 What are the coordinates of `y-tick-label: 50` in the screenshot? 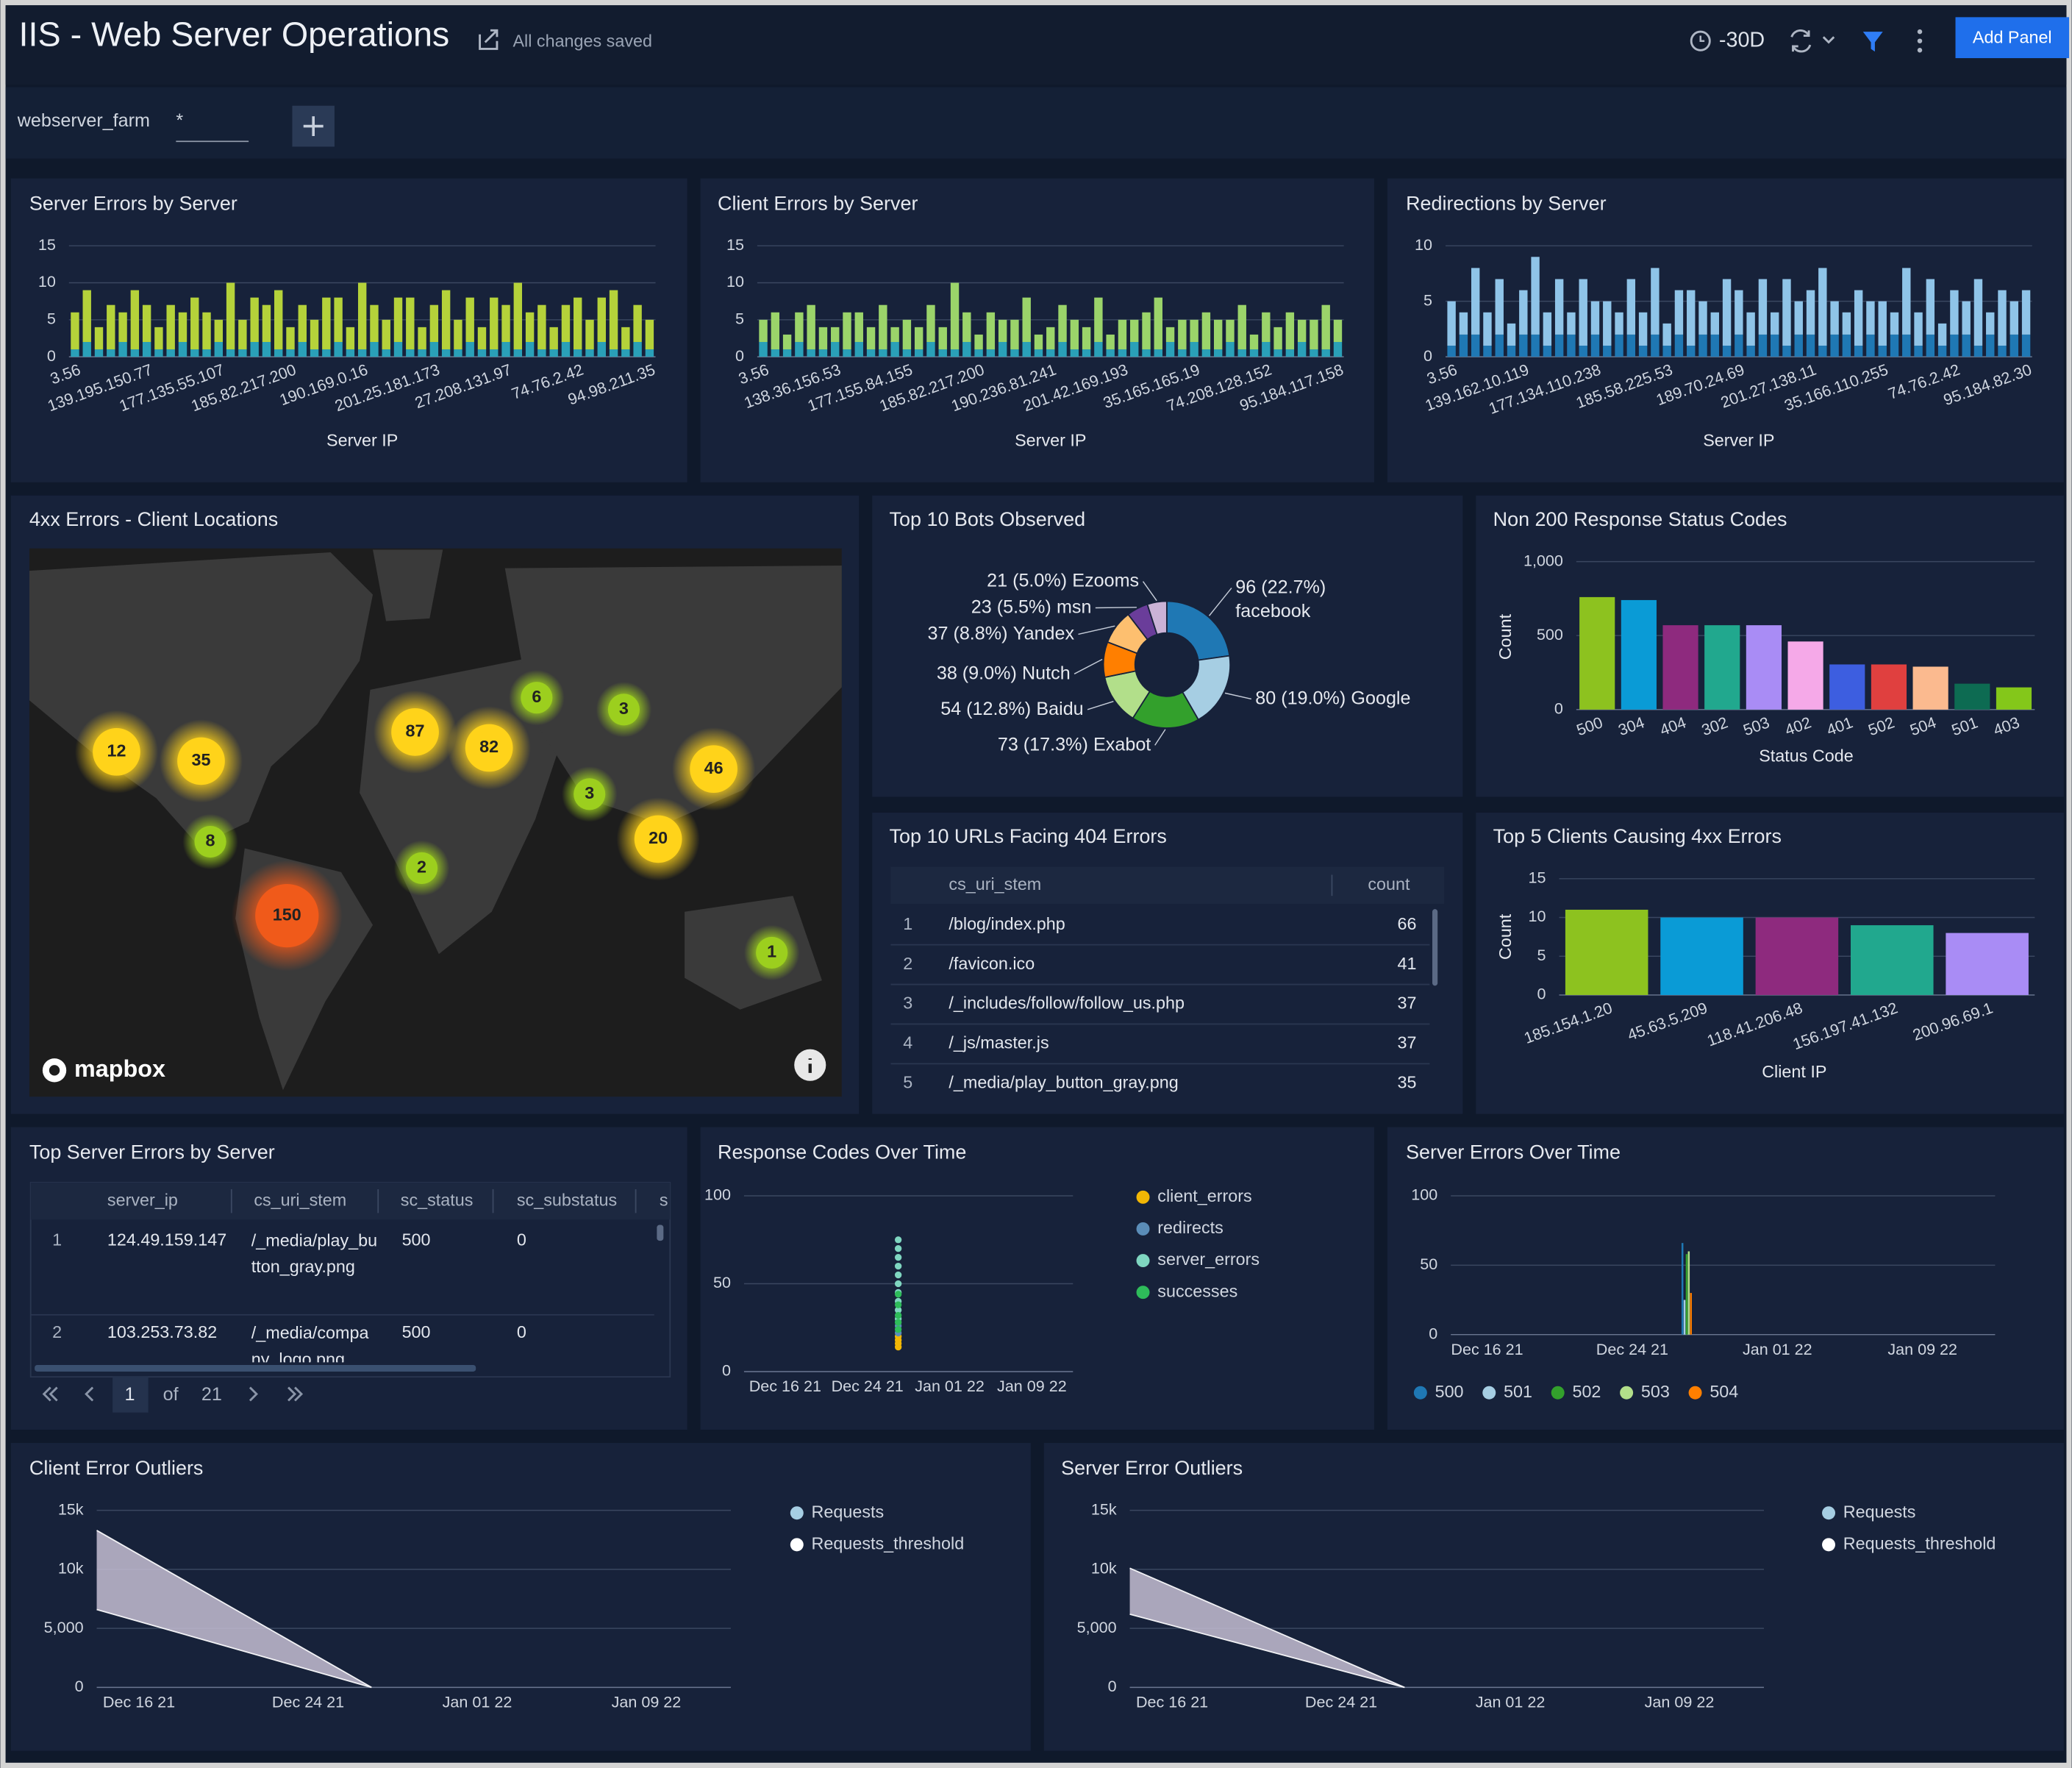 It's located at (1428, 1264).